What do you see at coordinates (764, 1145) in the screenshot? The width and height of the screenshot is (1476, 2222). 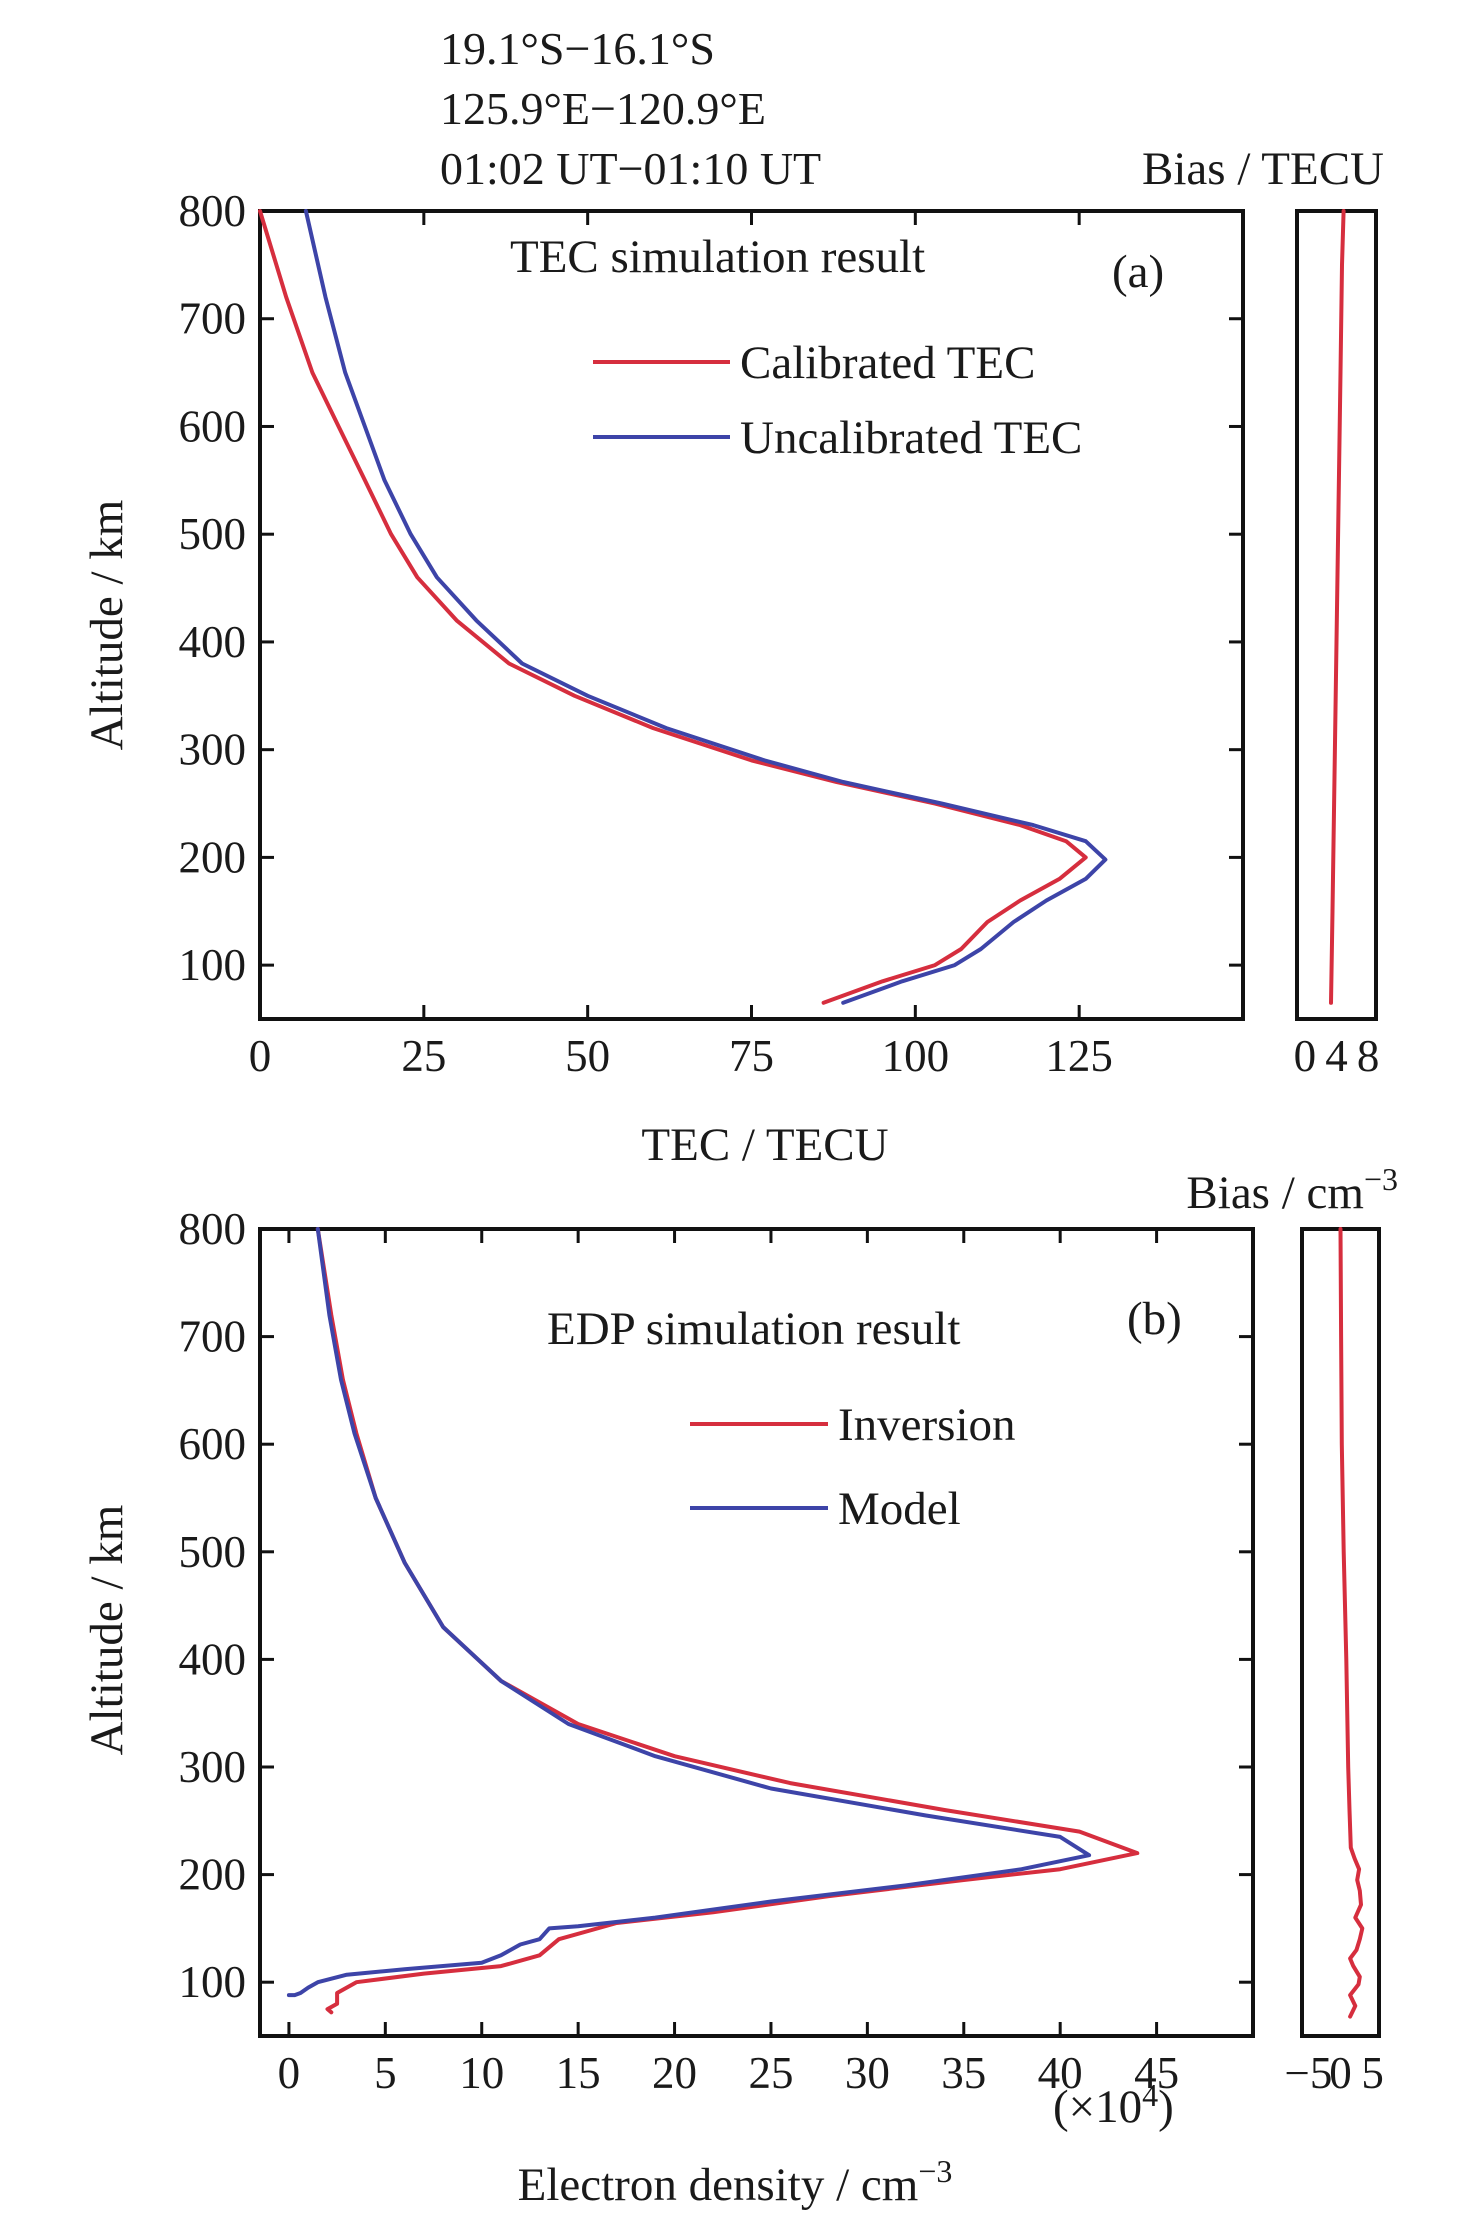 I see `panel-a-x-axis-label: TEC / TECU` at bounding box center [764, 1145].